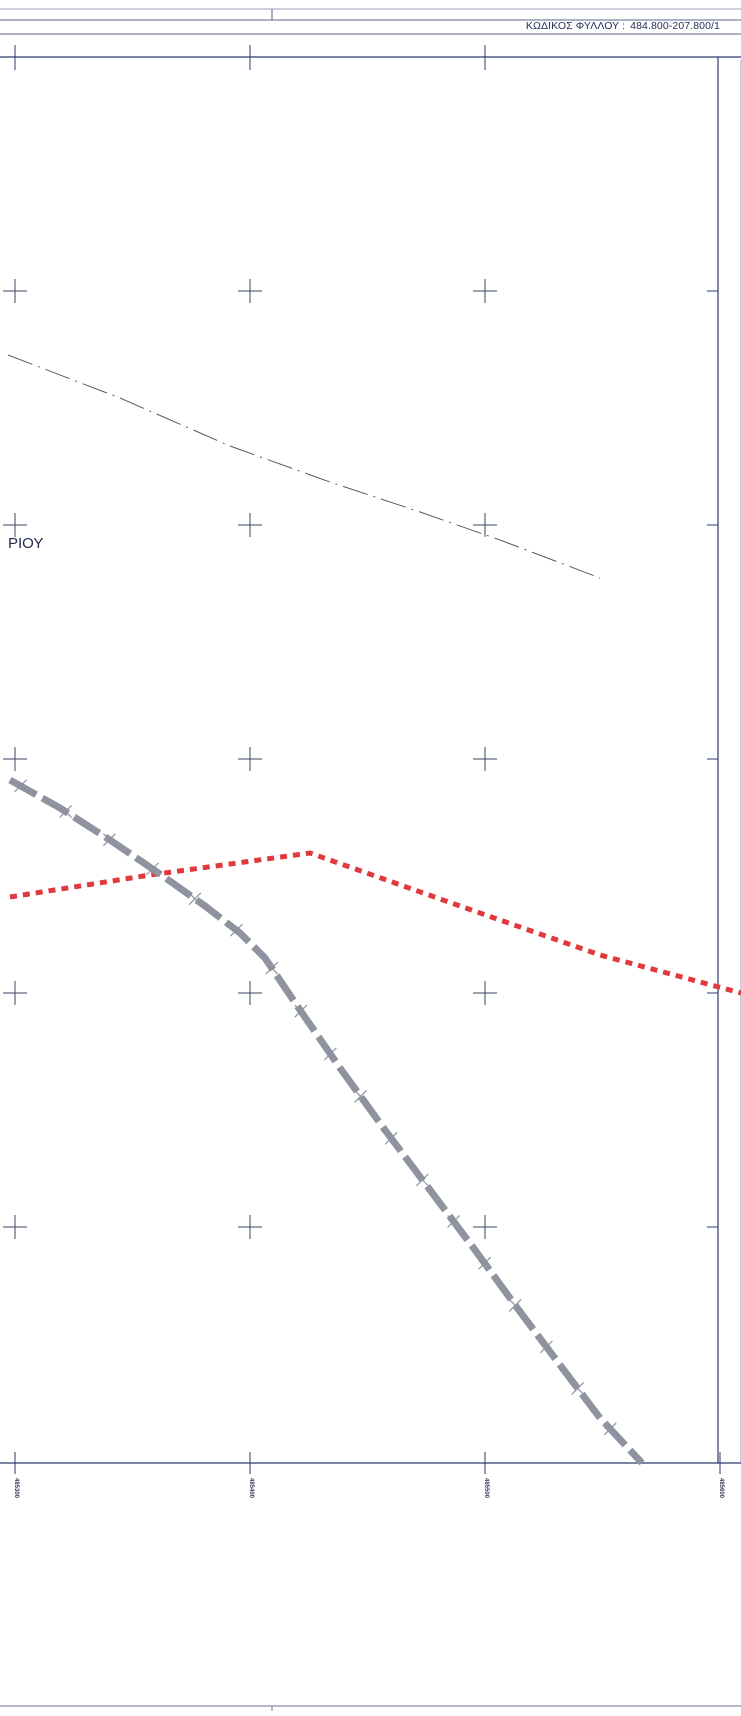  What do you see at coordinates (575, 26) in the screenshot?
I see `sheet-code-label: ΚΩΔΙΚΟΣ ΦΥΛΛΟΥ :` at bounding box center [575, 26].